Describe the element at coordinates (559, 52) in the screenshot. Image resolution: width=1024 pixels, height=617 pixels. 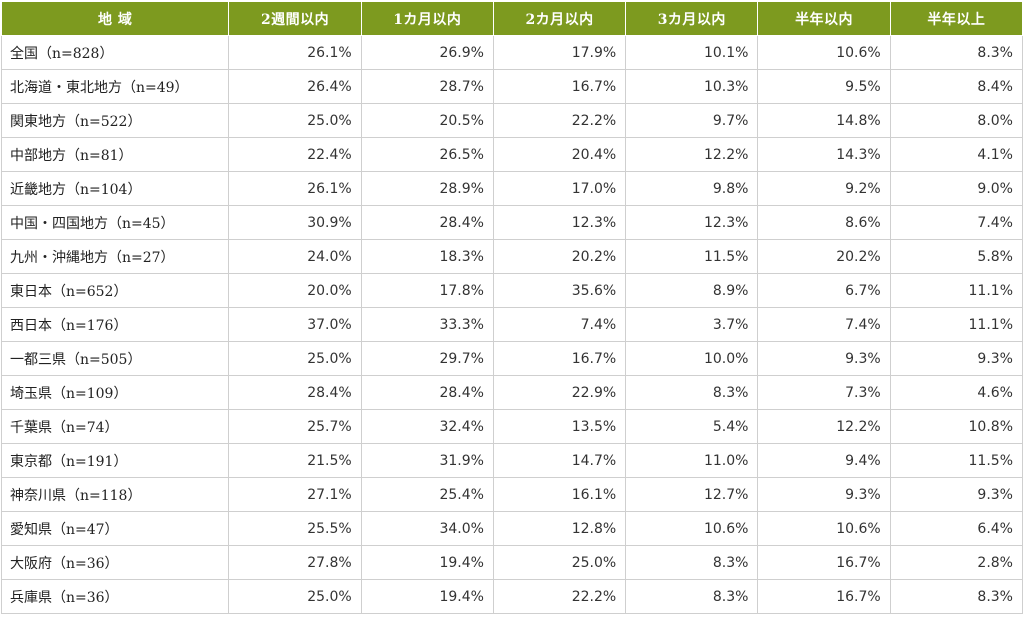
I see `percentage-cell: 17.9%` at that location.